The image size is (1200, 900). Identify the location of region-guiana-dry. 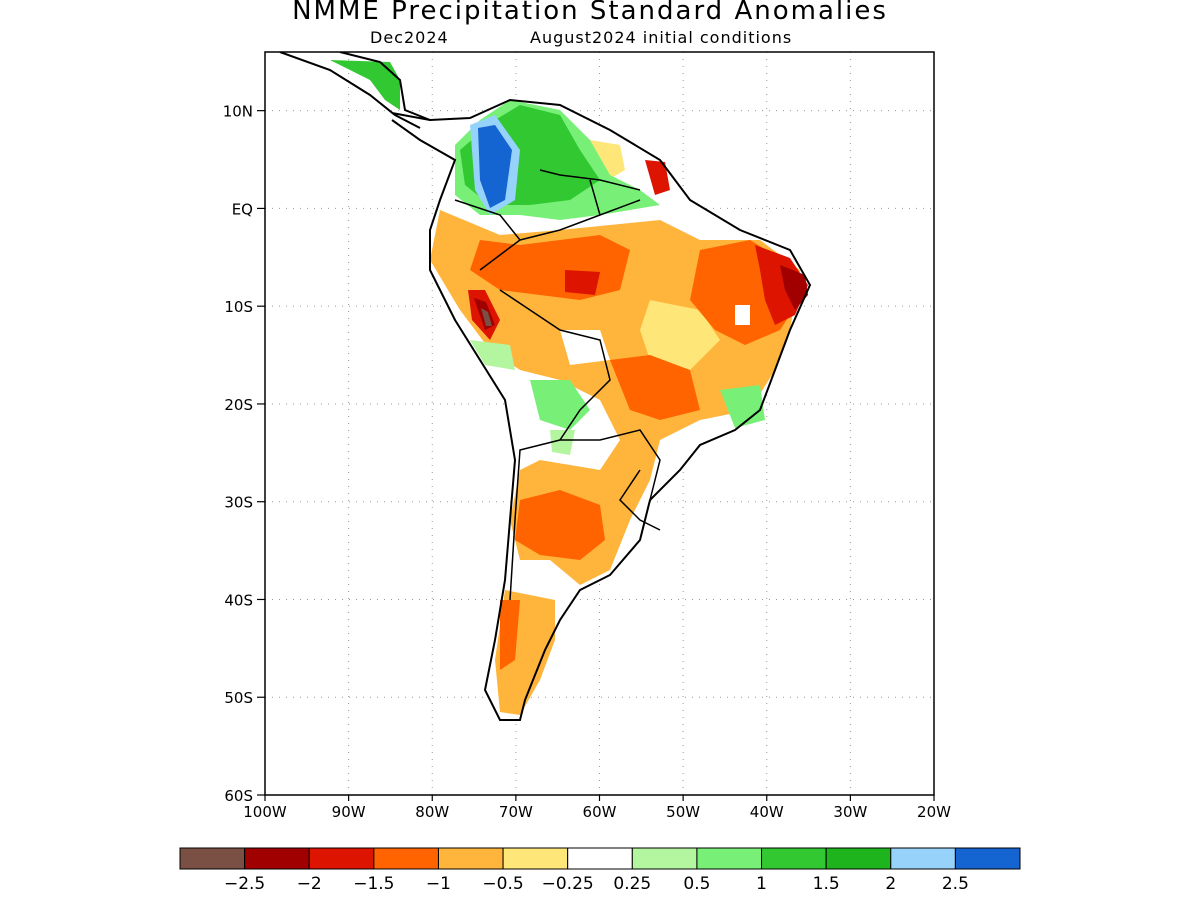
(657, 177).